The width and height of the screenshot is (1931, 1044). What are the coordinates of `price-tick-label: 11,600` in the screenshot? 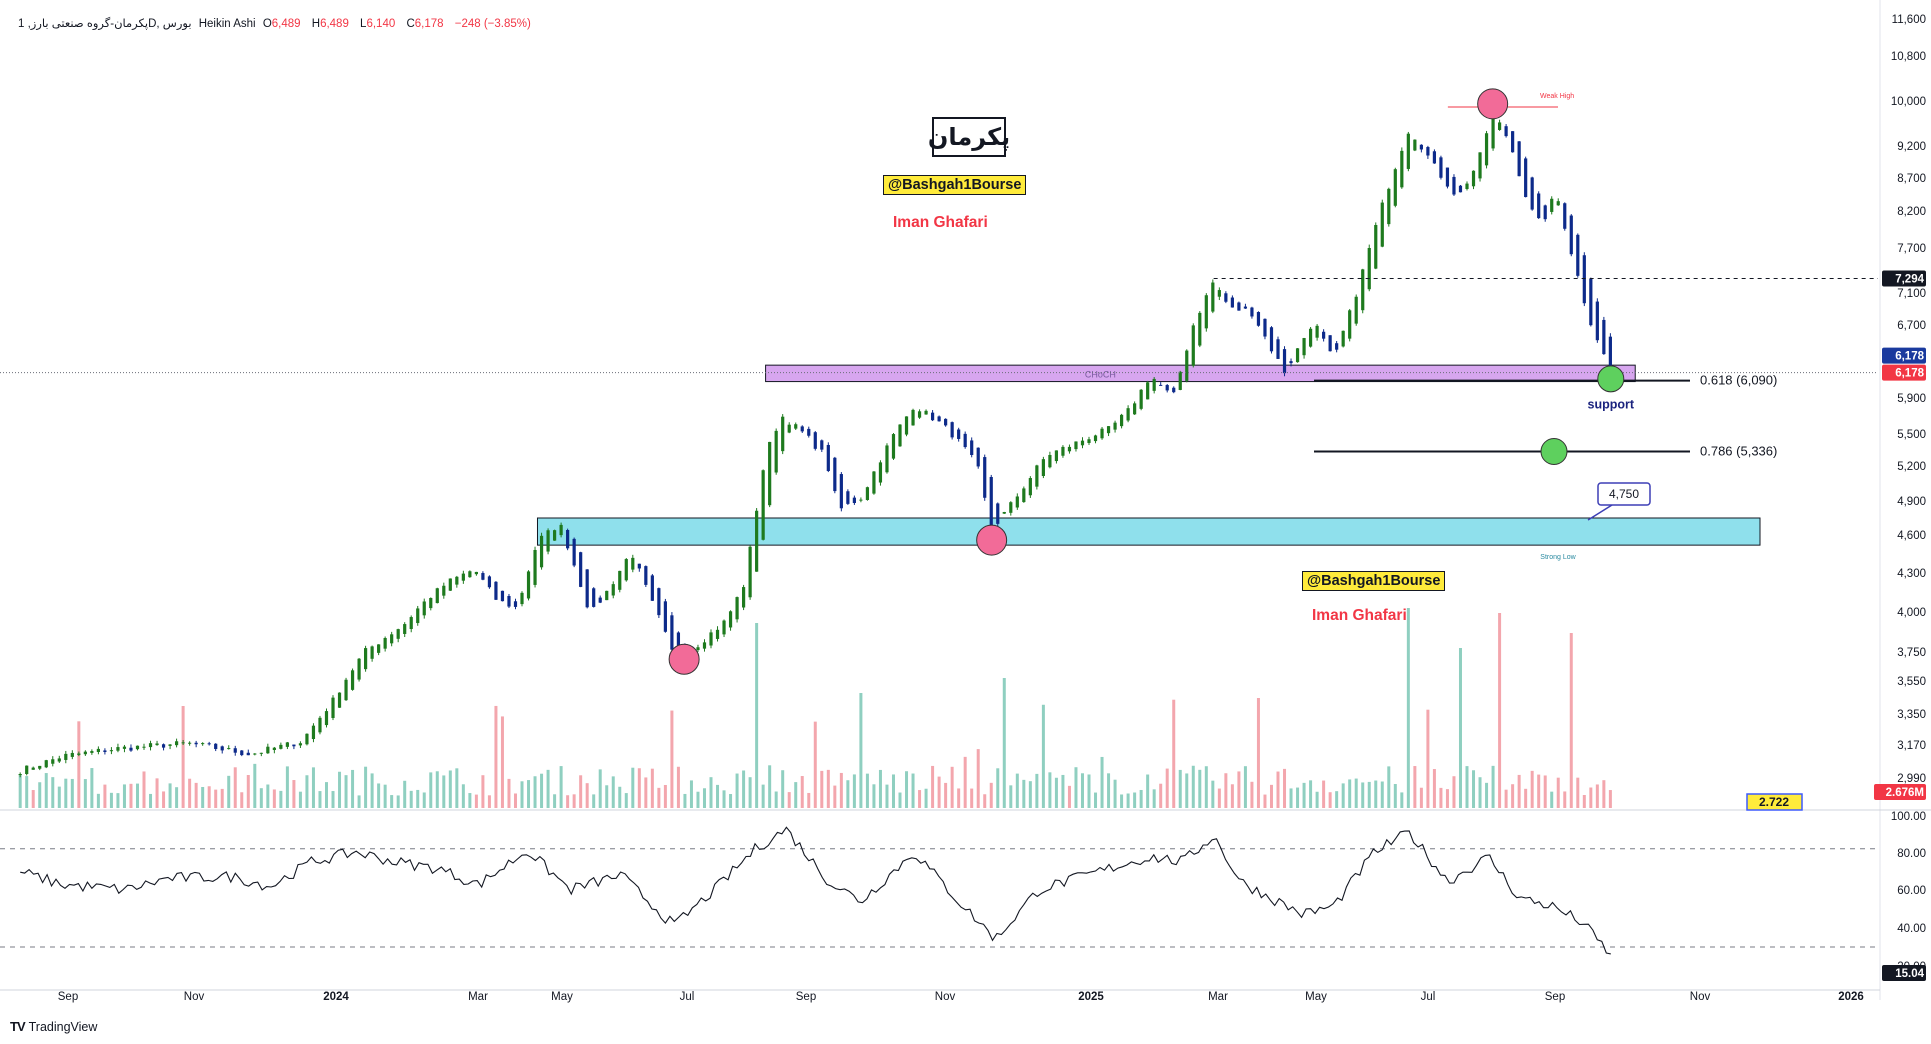 It's located at (1909, 20).